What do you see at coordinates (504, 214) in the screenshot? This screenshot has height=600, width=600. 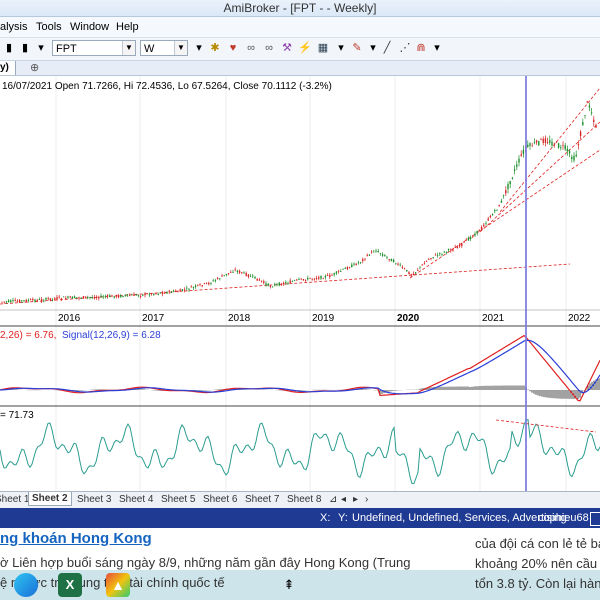 I see `trendline` at bounding box center [504, 214].